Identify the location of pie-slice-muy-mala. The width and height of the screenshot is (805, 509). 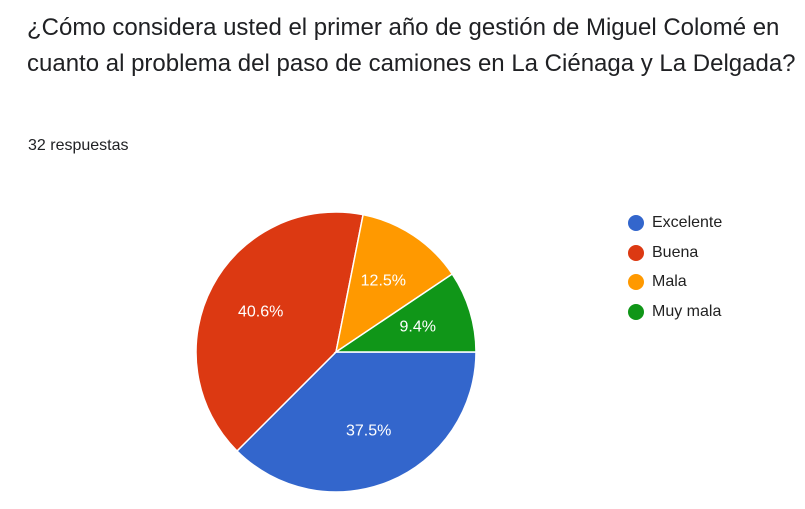
(405, 312).